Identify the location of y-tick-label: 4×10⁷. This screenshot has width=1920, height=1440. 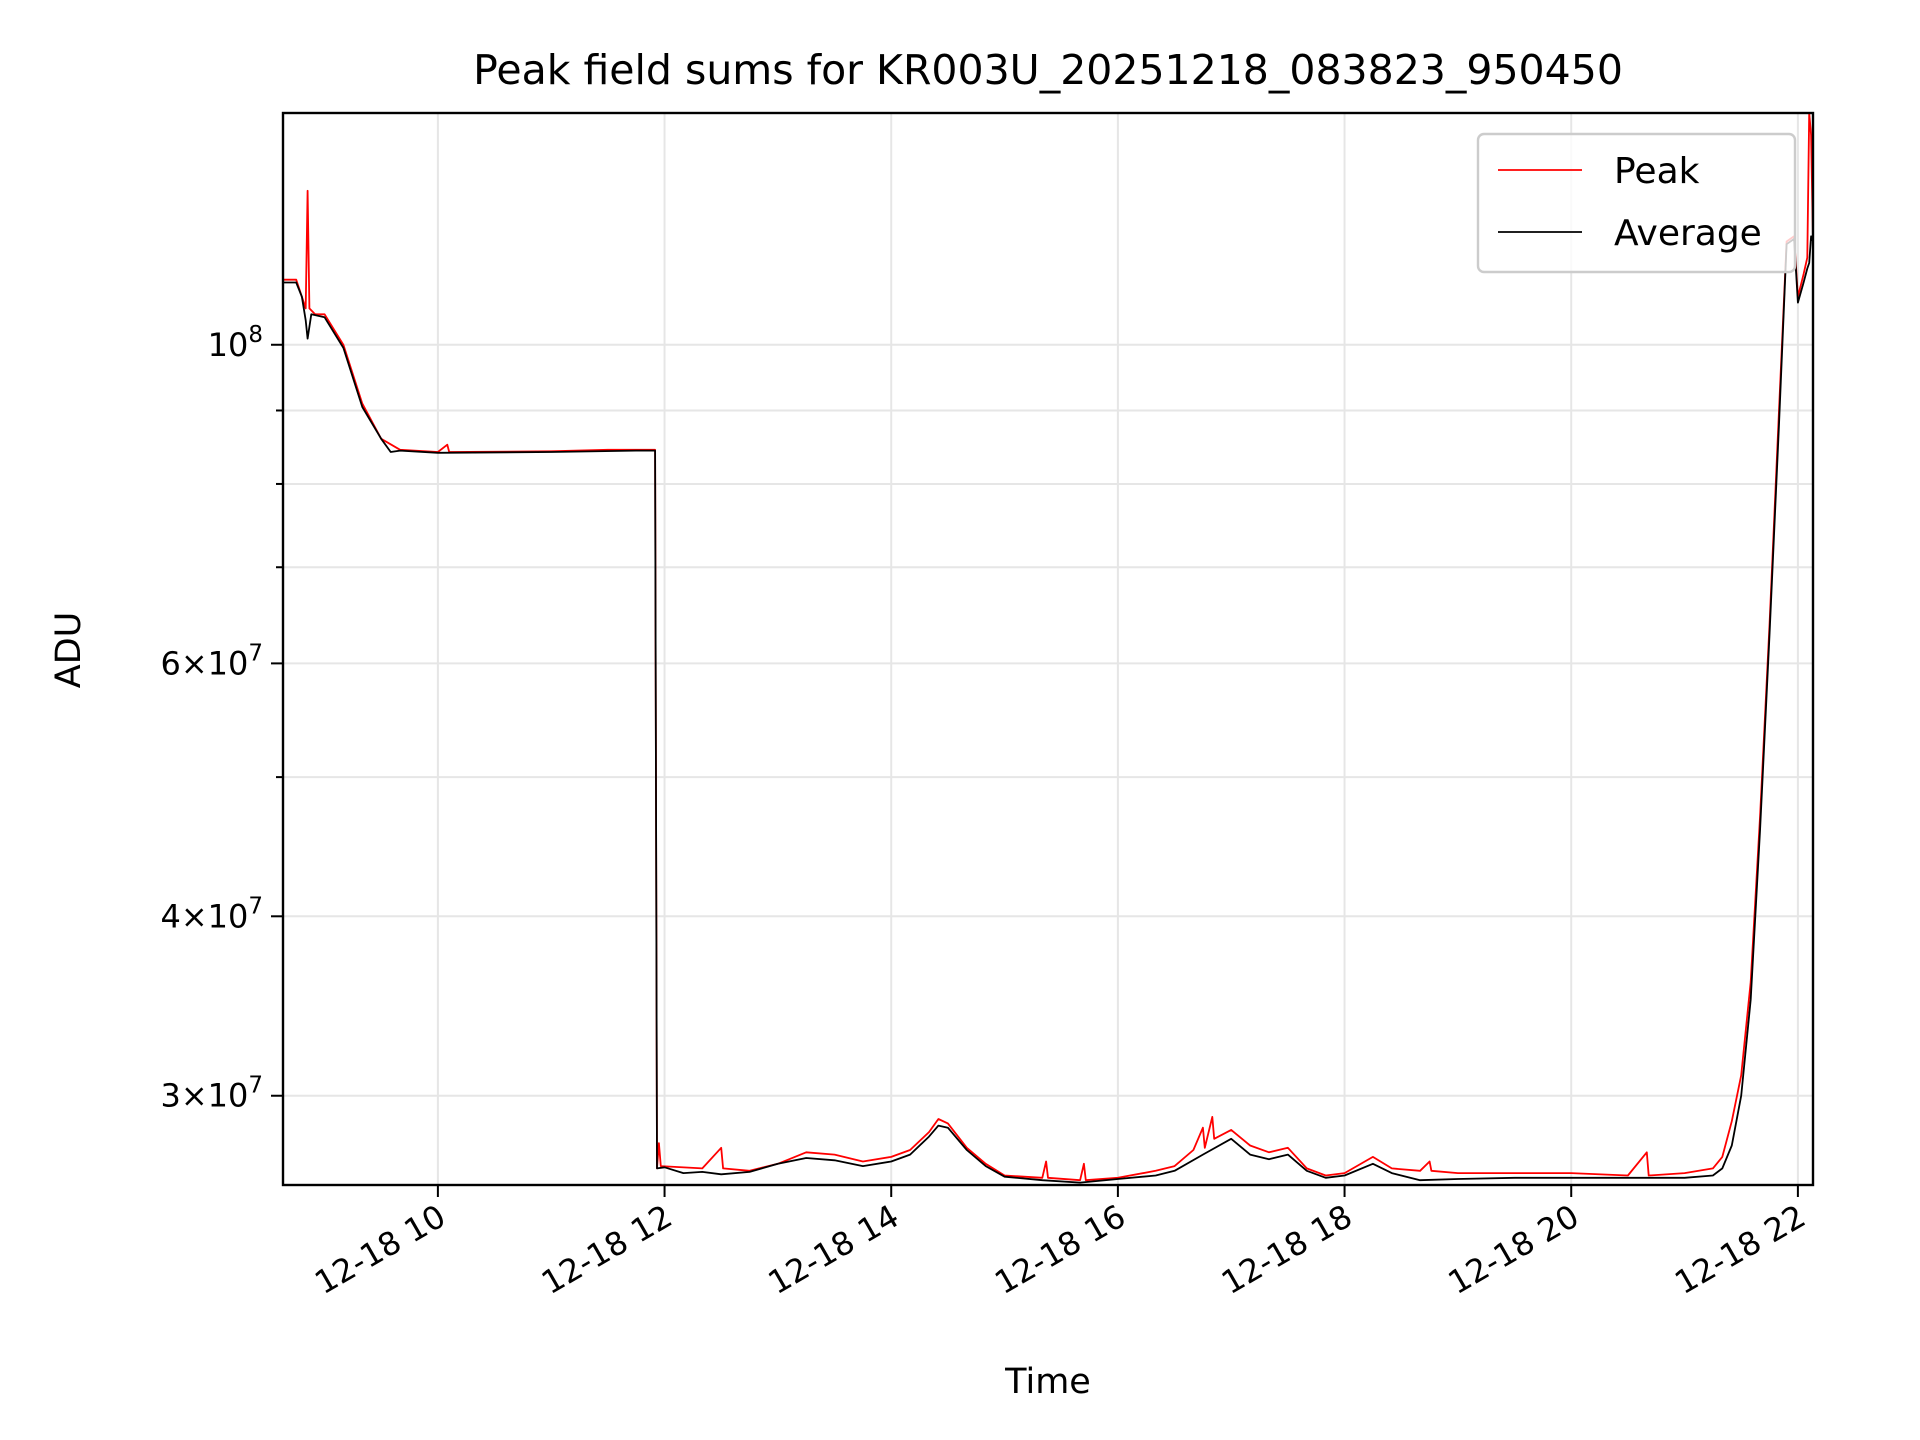
(211, 914).